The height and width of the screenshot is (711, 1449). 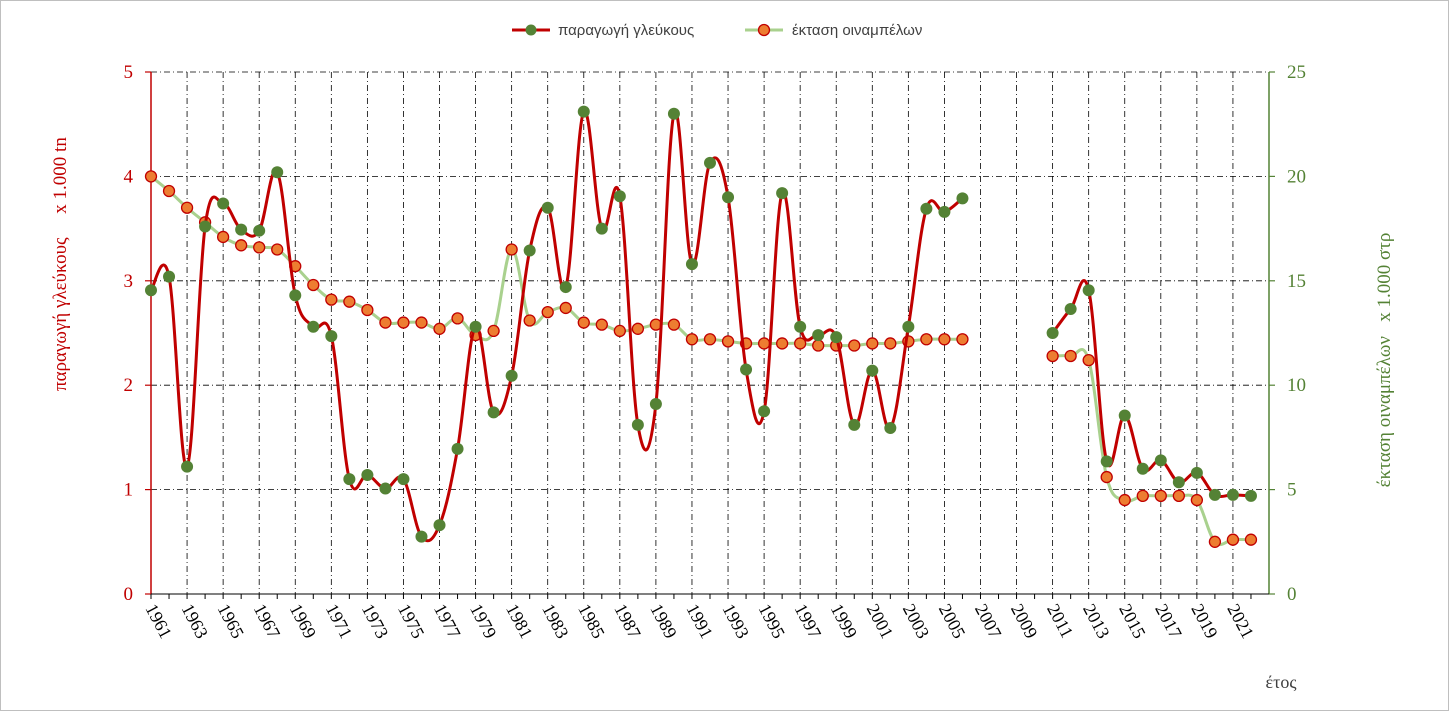 What do you see at coordinates (952, 620) in the screenshot?
I see `x-tick-label: 2005` at bounding box center [952, 620].